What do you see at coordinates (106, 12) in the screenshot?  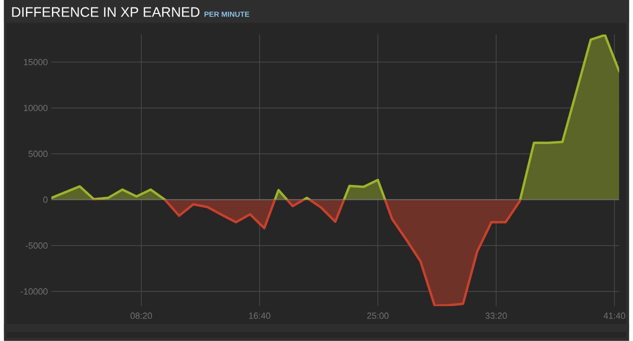 I see `chart-title: DIFFERENCE IN XP EARNED` at bounding box center [106, 12].